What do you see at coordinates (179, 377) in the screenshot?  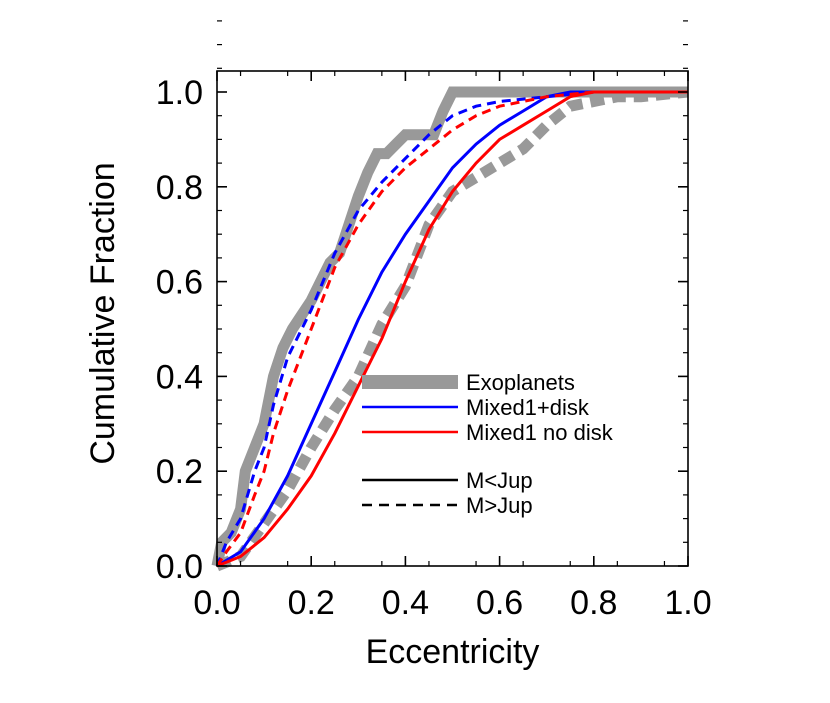 I see `y-tick-label: 0.4` at bounding box center [179, 377].